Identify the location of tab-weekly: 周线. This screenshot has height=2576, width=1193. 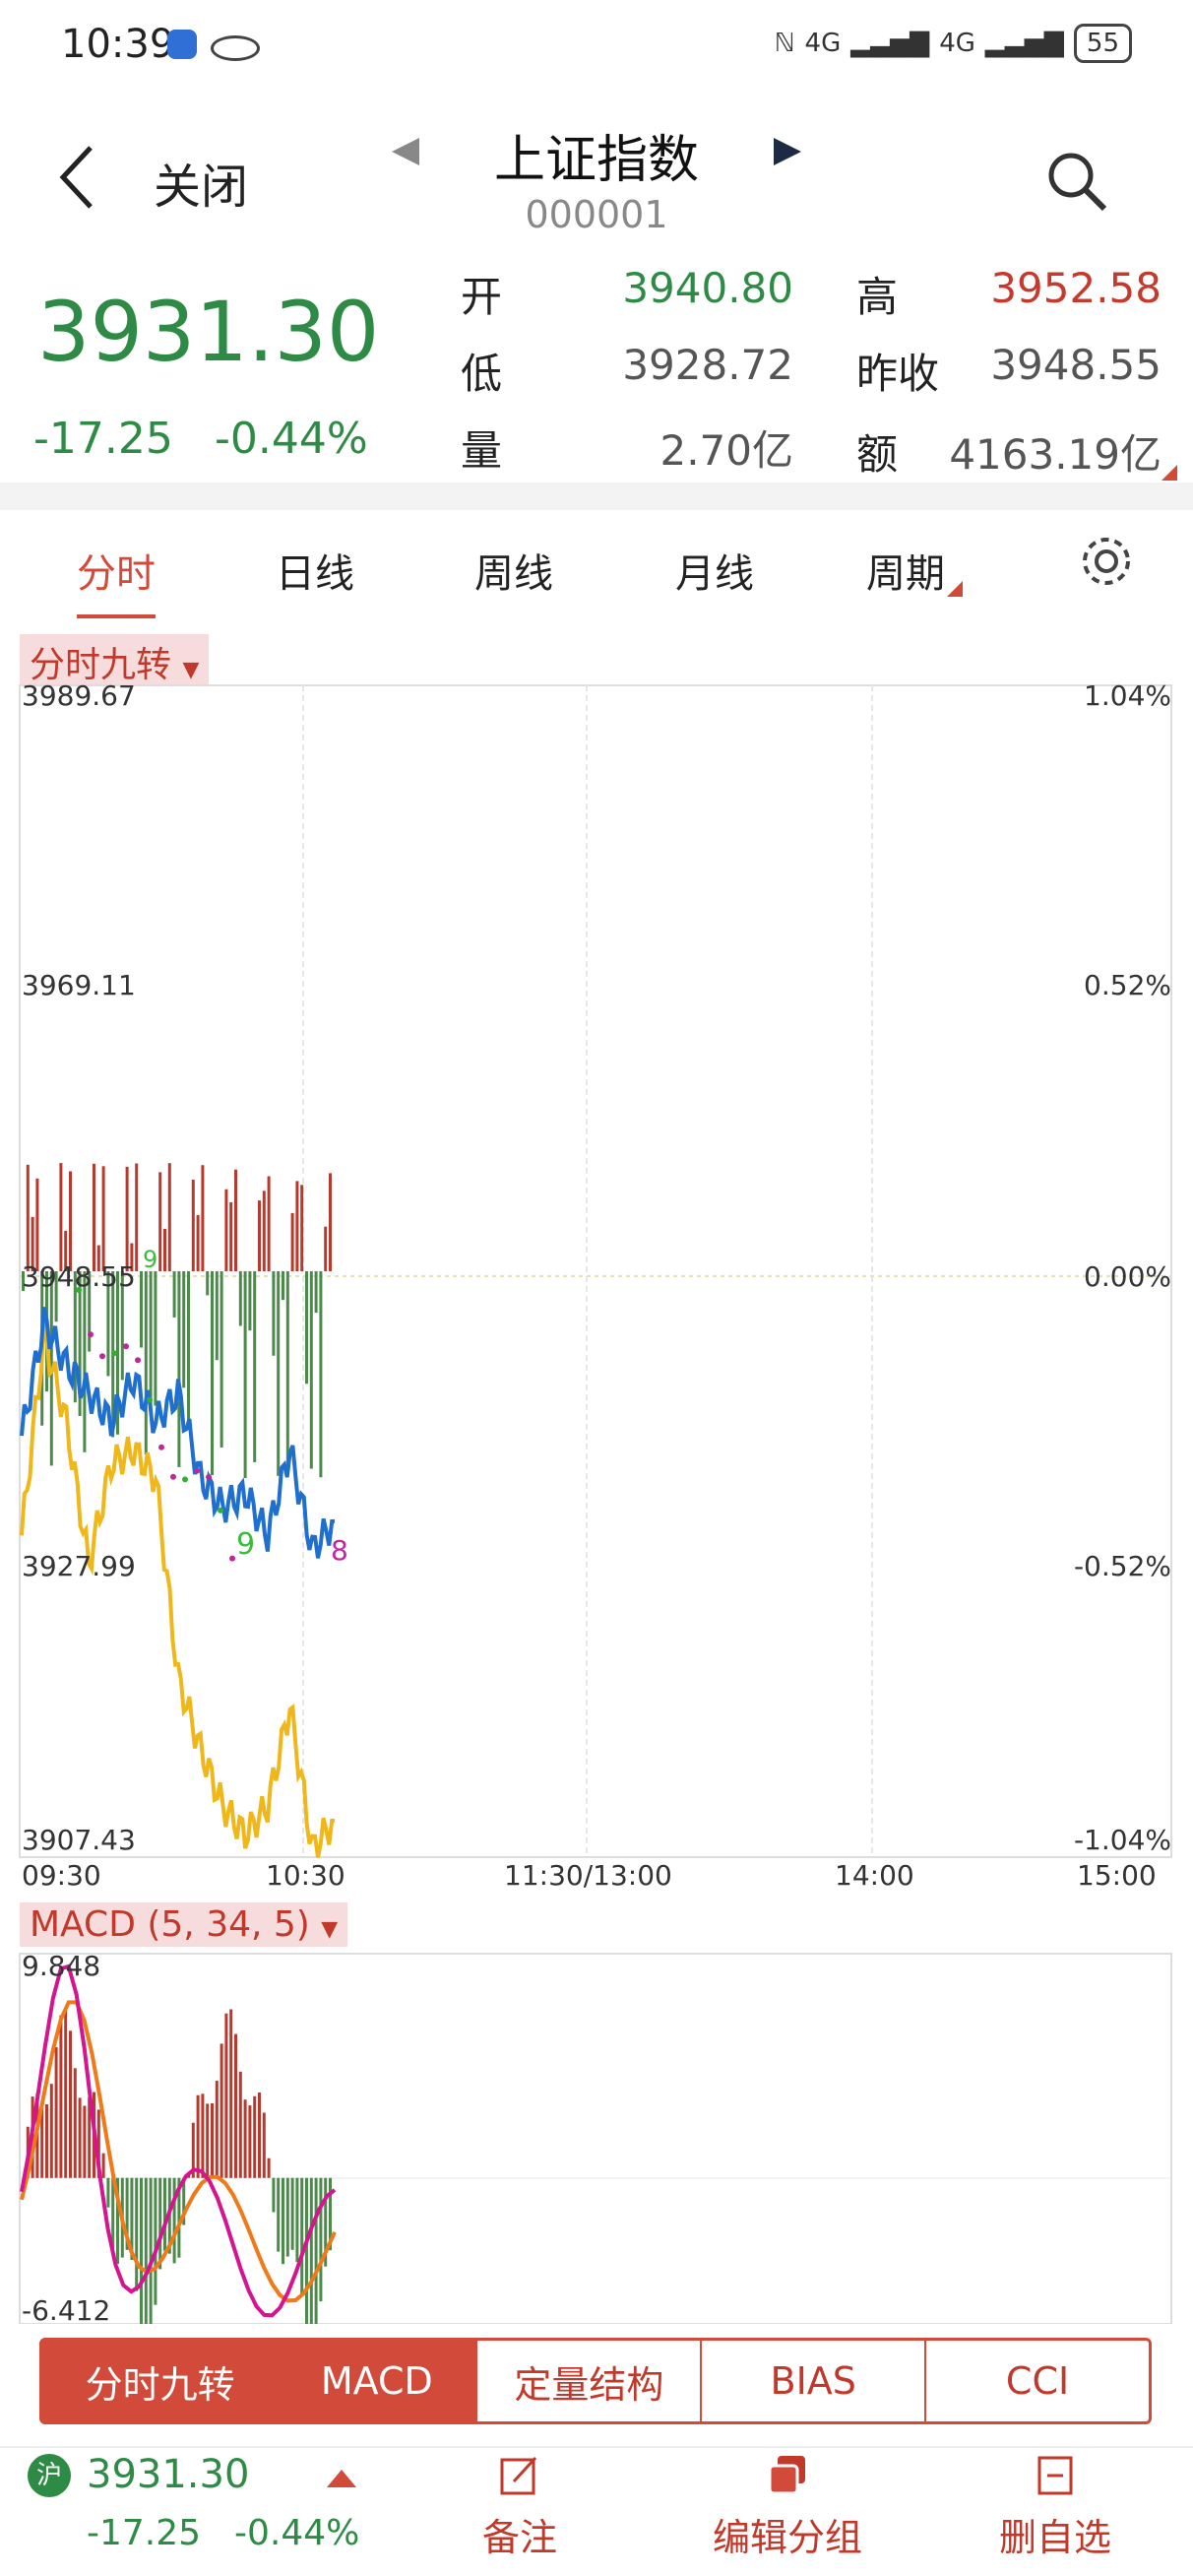
(513, 574).